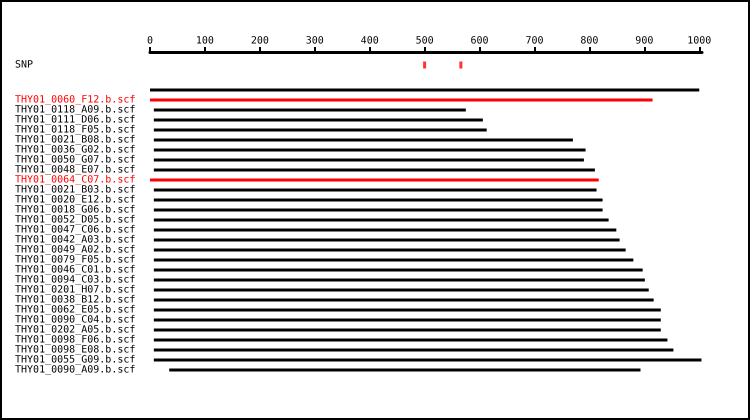  Describe the element at coordinates (75, 350) in the screenshot. I see `y-tick-label: THY01_0098_E08.b.scf` at that location.